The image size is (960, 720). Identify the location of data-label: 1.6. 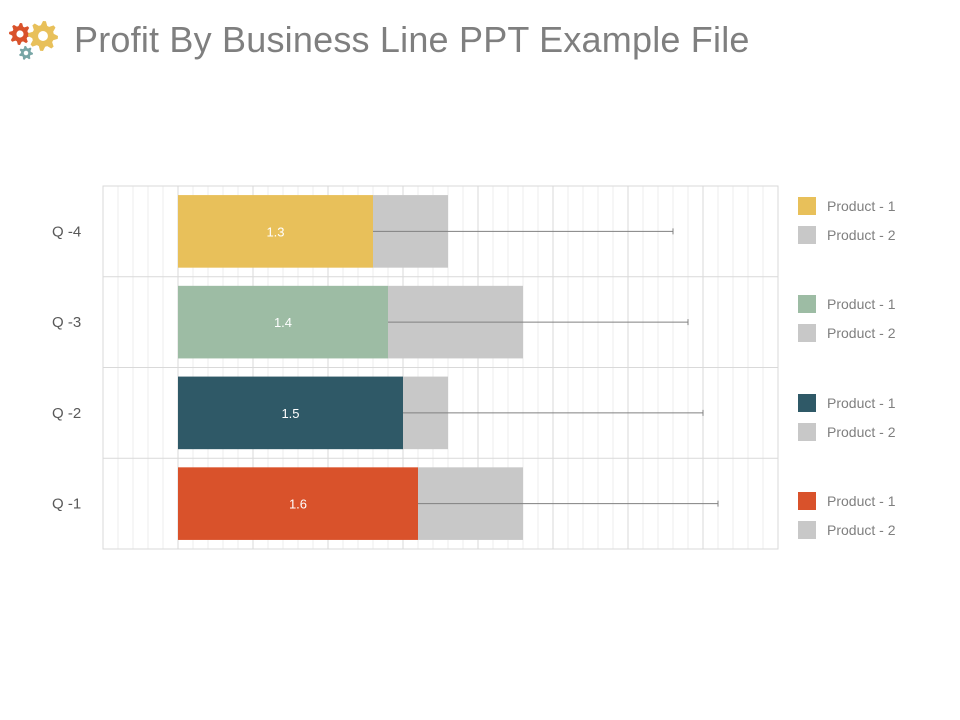
(298, 504).